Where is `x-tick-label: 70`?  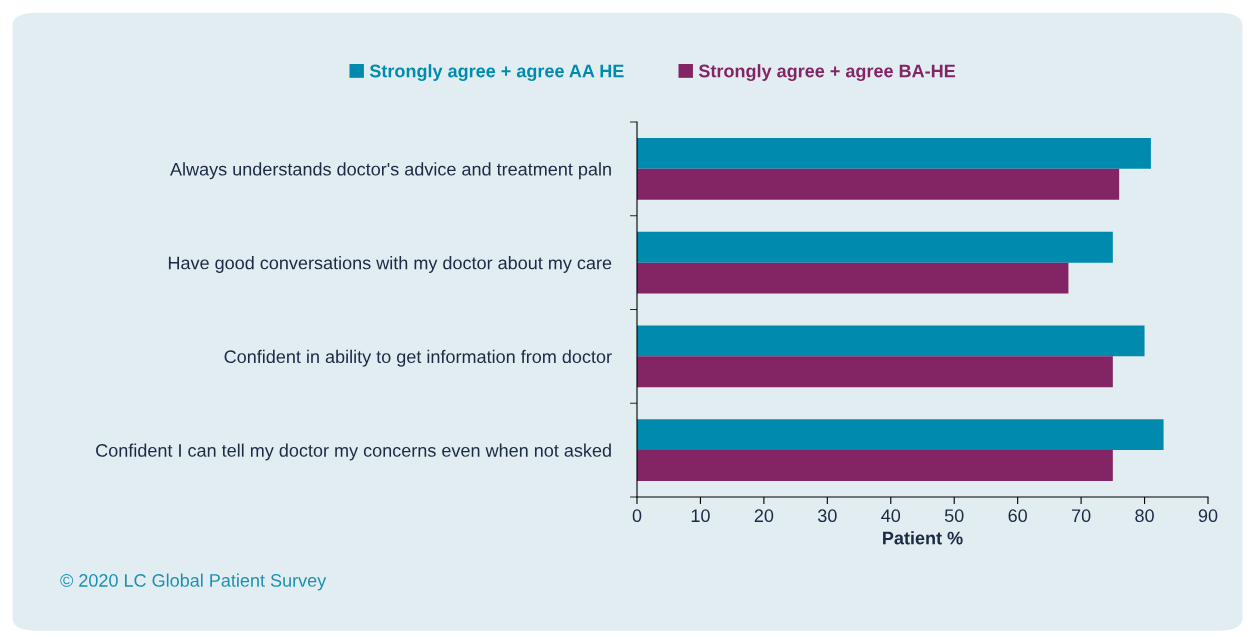
x-tick-label: 70 is located at coordinates (1081, 516).